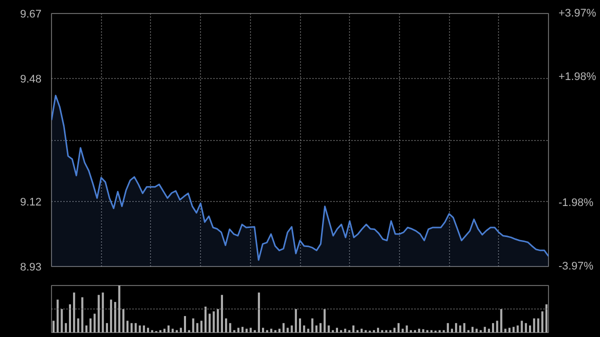 The height and width of the screenshot is (337, 600). What do you see at coordinates (577, 76) in the screenshot?
I see `y2-tick-label: +1.98%` at bounding box center [577, 76].